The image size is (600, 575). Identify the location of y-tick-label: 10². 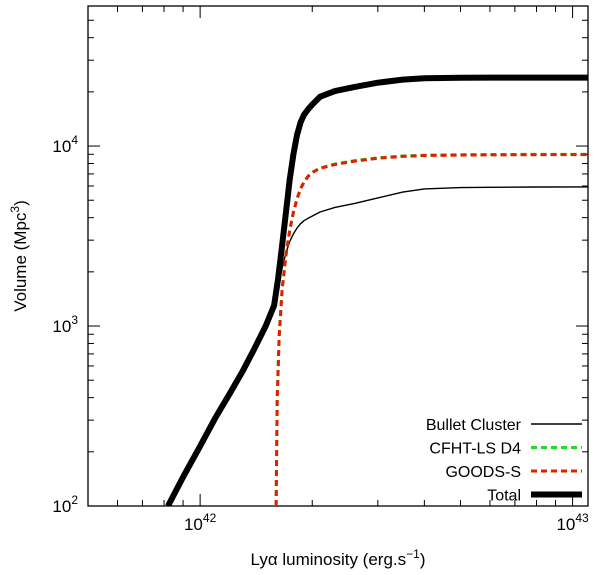
(65, 504).